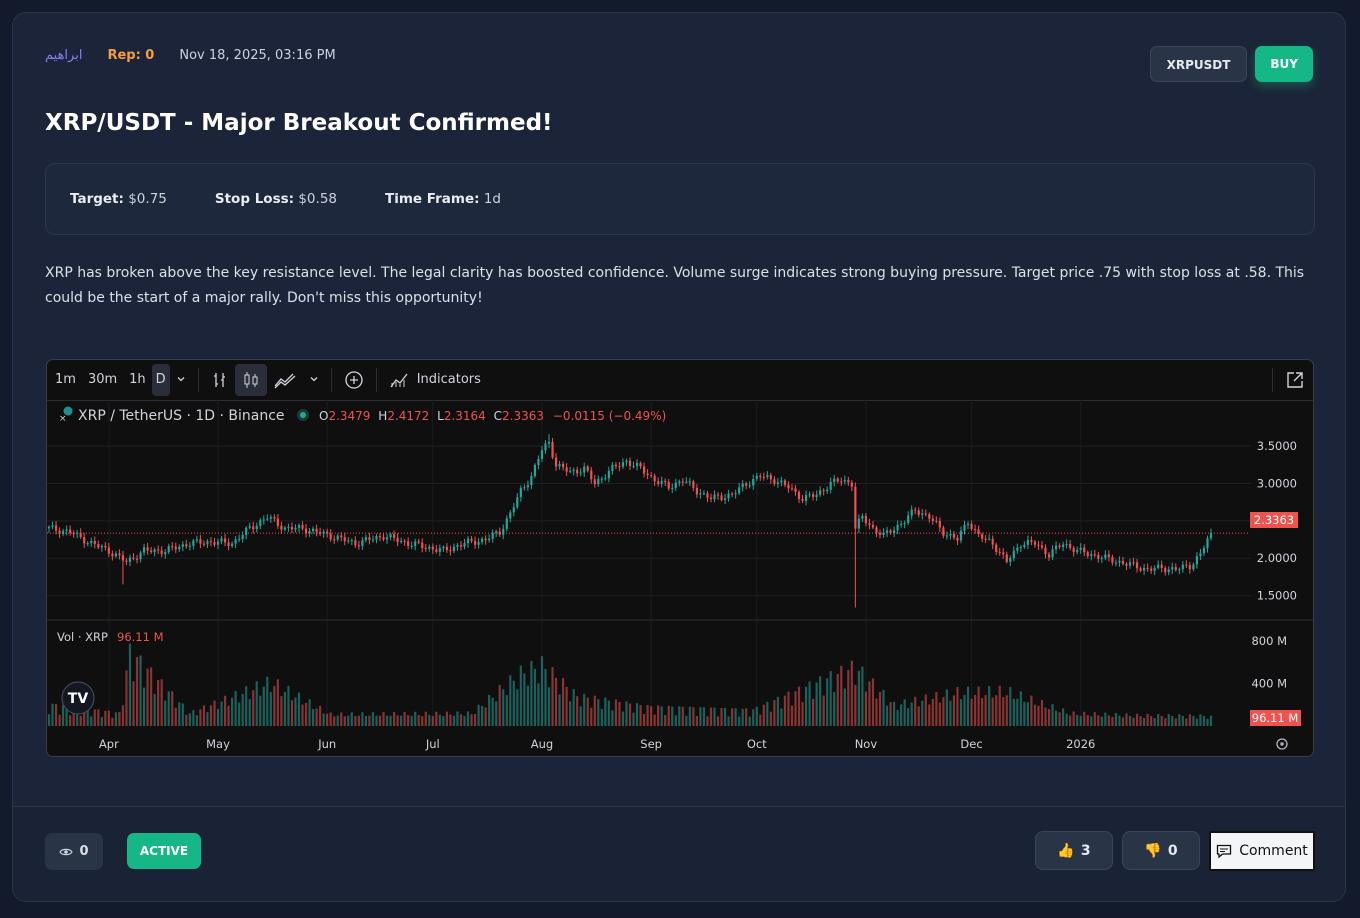 The width and height of the screenshot is (1360, 918). What do you see at coordinates (1198, 64) in the screenshot?
I see `symbol-badge: XRPUSDT` at bounding box center [1198, 64].